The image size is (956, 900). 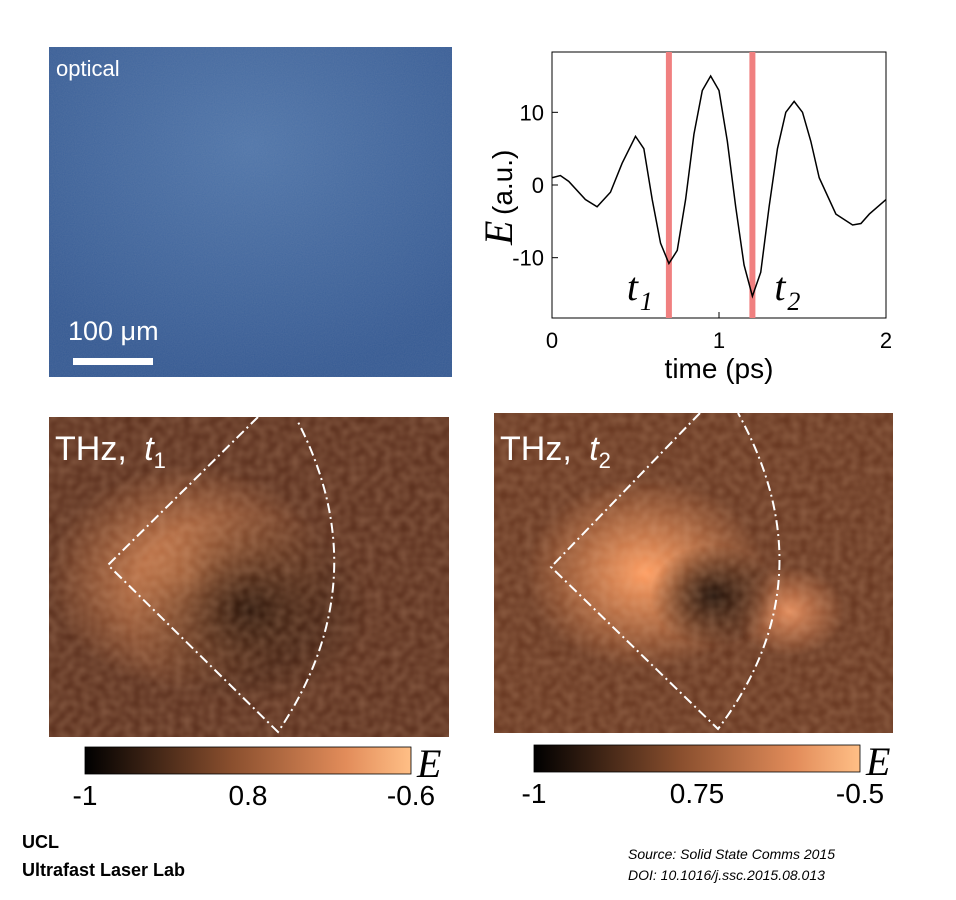 What do you see at coordinates (552, 340) in the screenshot?
I see `x-tick-label: 0` at bounding box center [552, 340].